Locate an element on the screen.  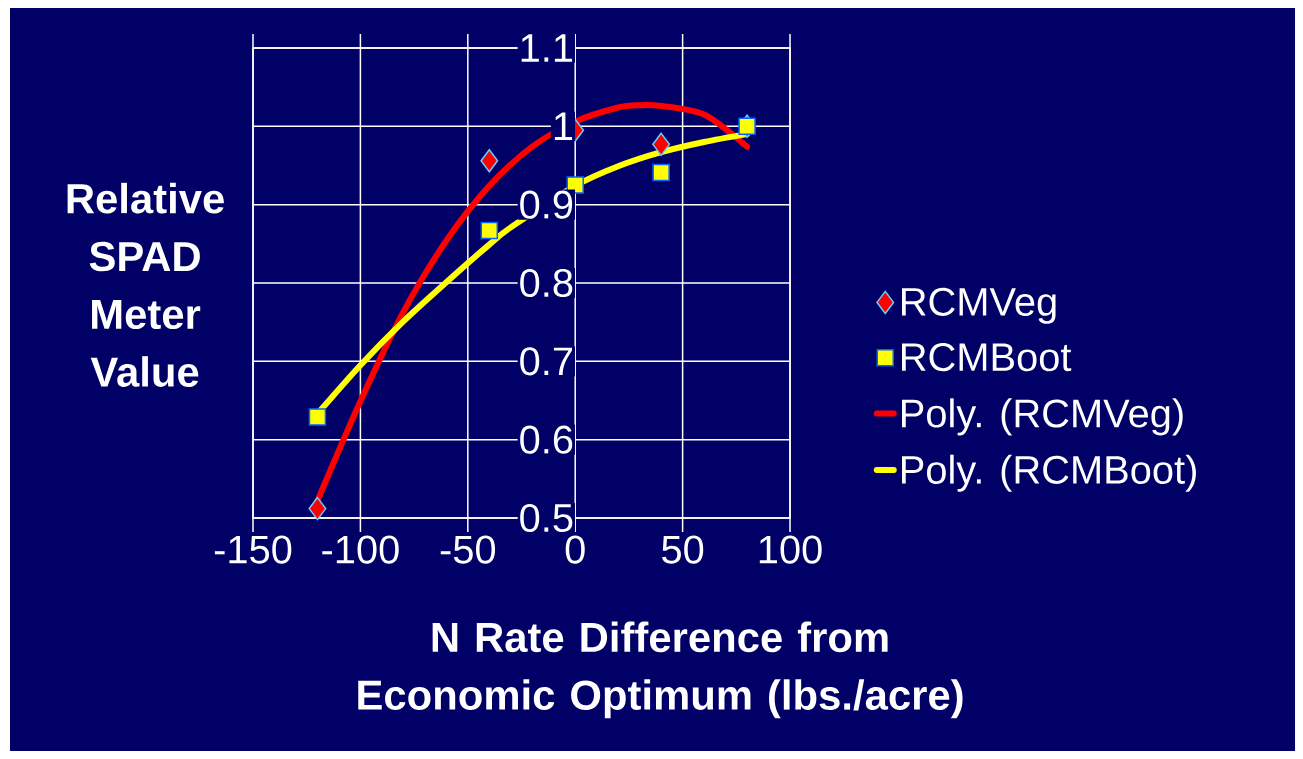
x-tick-label: 50 is located at coordinates (683, 549).